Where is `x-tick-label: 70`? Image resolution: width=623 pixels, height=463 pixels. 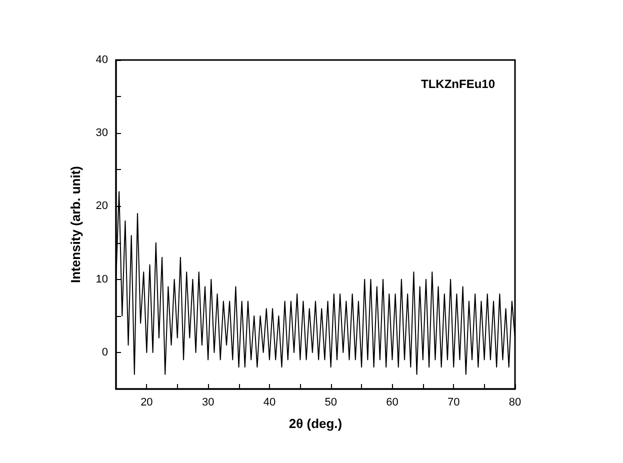
x-tick-label: 70 is located at coordinates (453, 402).